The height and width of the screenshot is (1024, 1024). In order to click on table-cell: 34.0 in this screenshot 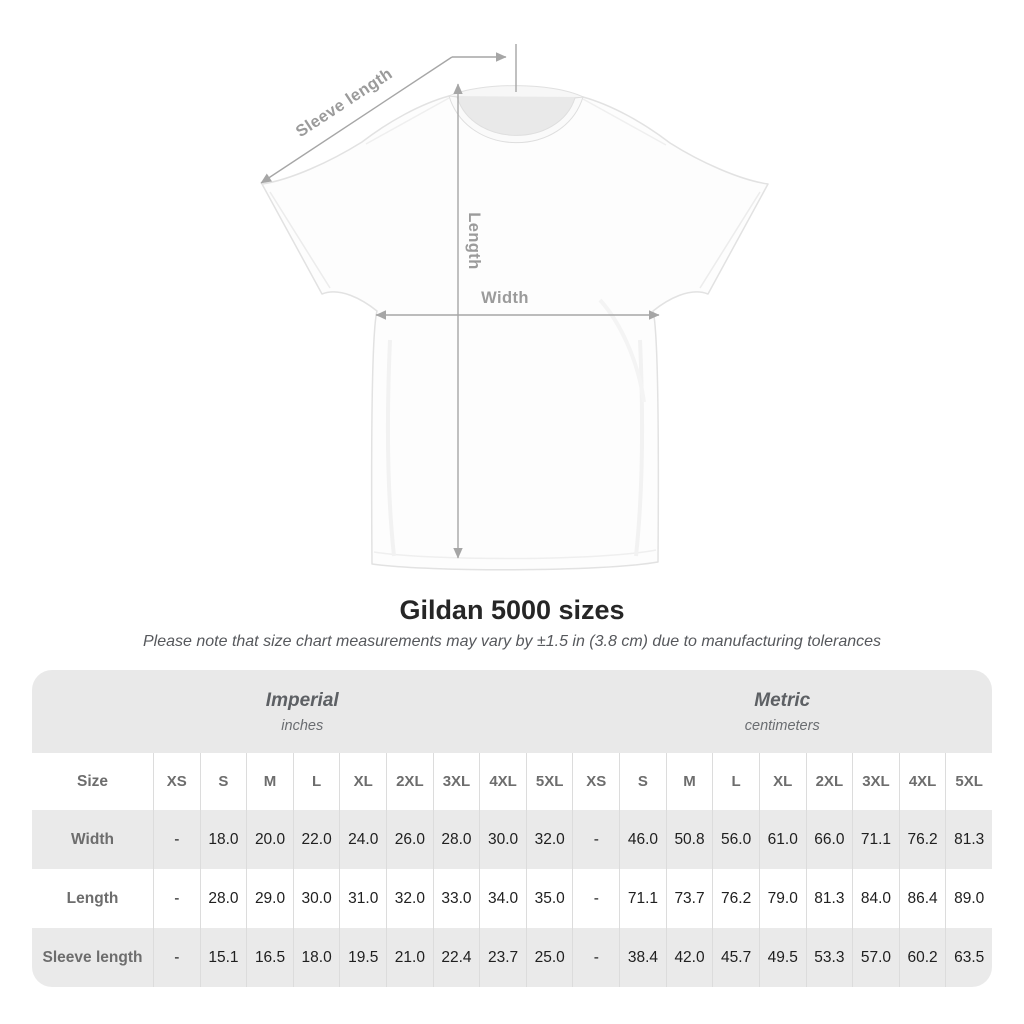, I will do `click(502, 898)`.